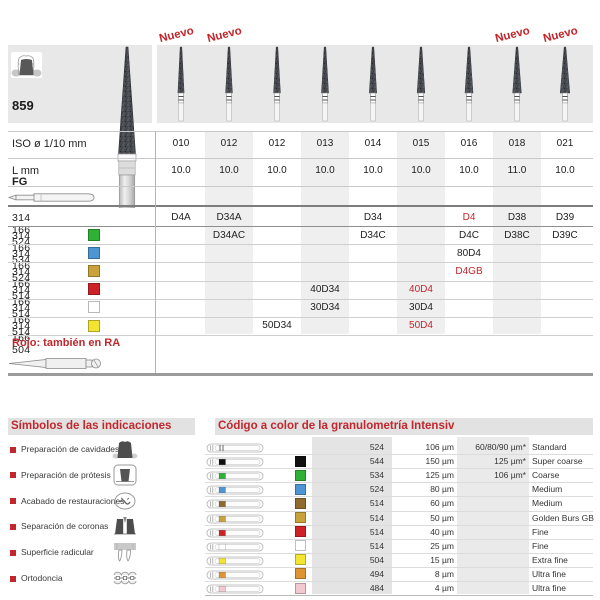 This screenshot has height=600, width=600. I want to click on cavity-prep-icon, so click(125, 449).